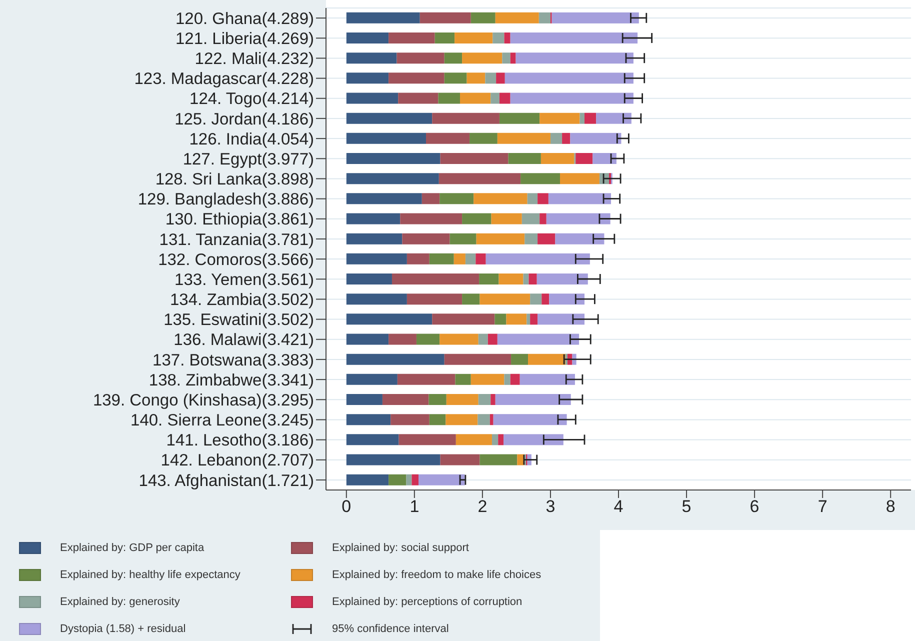 The width and height of the screenshot is (915, 641). I want to click on y-tick-label: 138. Zimbabwe(3.341), so click(231, 380).